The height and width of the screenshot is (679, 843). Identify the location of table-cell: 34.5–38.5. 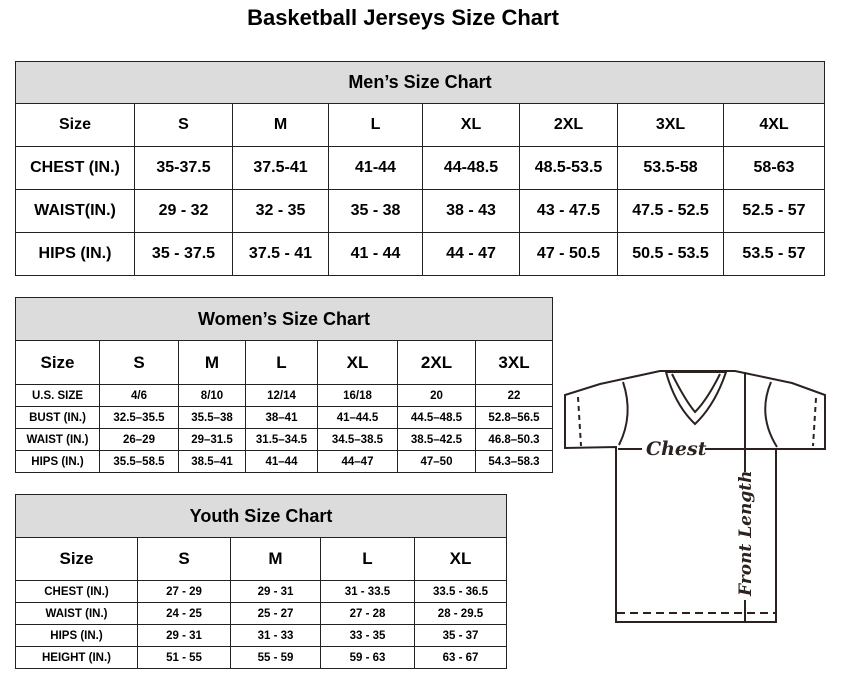
(357, 439).